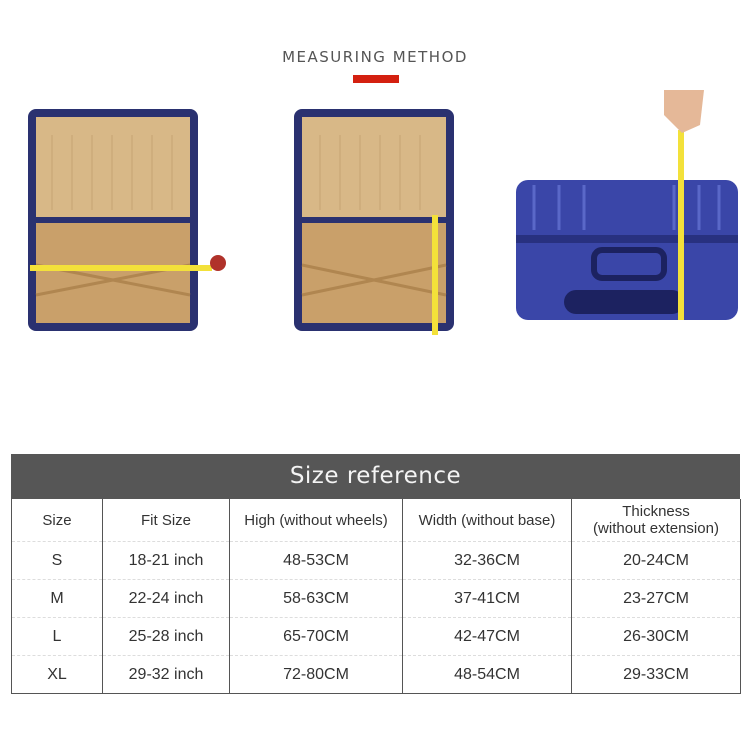 The height and width of the screenshot is (750, 750). Describe the element at coordinates (487, 598) in the screenshot. I see `cell-width: 37-41CM` at that location.